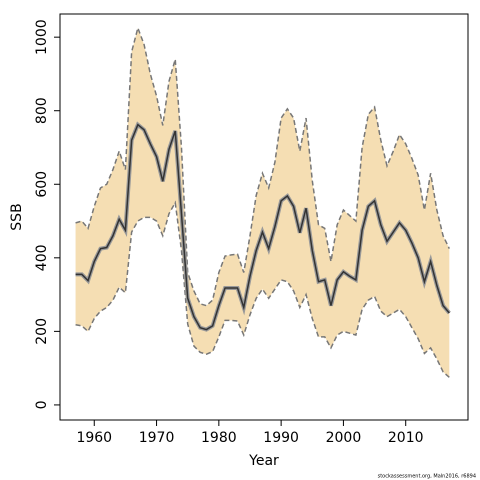 This screenshot has height=480, width=480. I want to click on y-tick-label: 1000, so click(42, 37).